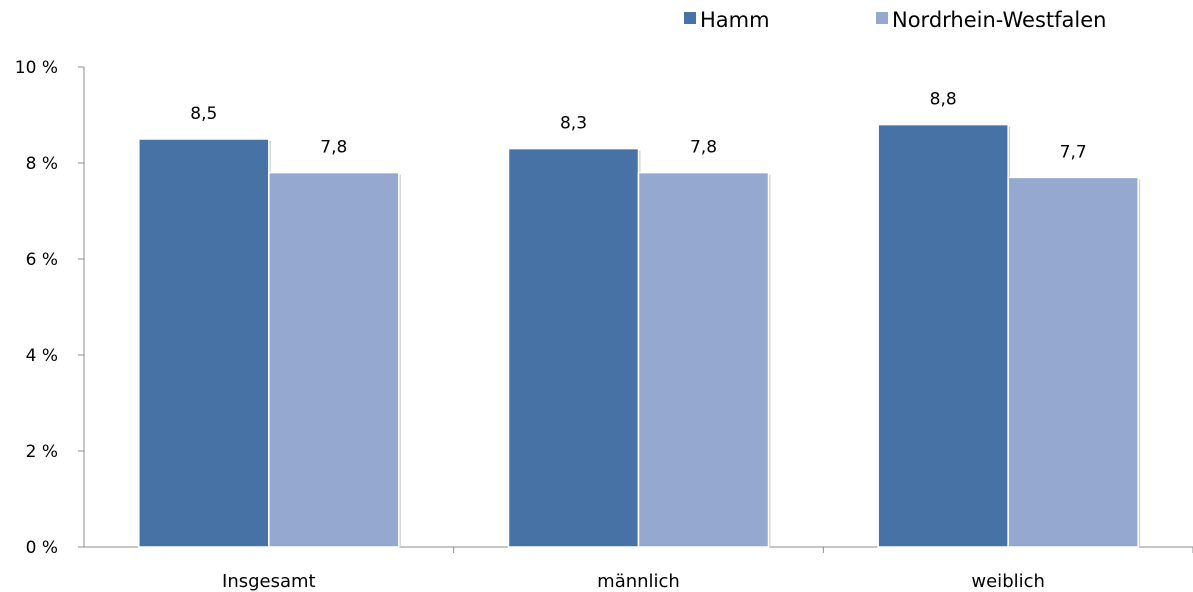 The height and width of the screenshot is (592, 1193). Describe the element at coordinates (943, 100) in the screenshot. I see `data-label: 8,8` at that location.